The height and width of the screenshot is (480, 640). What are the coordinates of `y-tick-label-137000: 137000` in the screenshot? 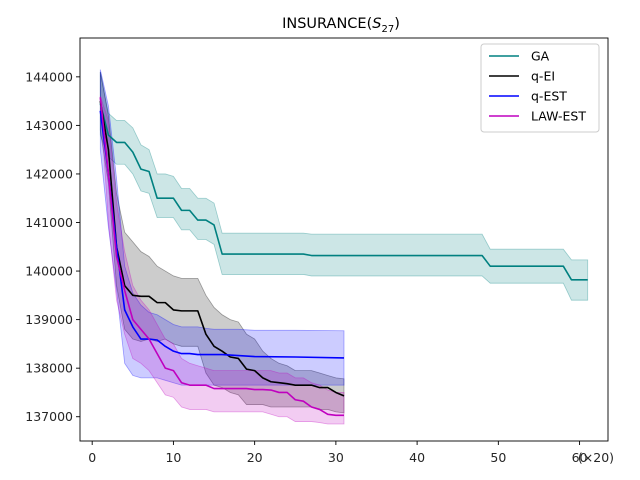 It's located at (49, 416).